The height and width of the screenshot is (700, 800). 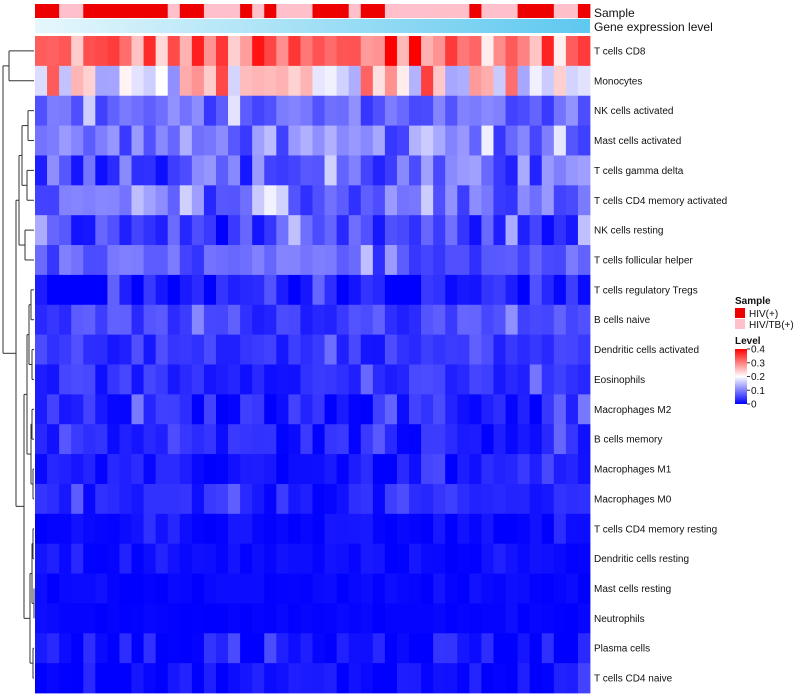 I want to click on sample-track-label: Sample, so click(x=614, y=13).